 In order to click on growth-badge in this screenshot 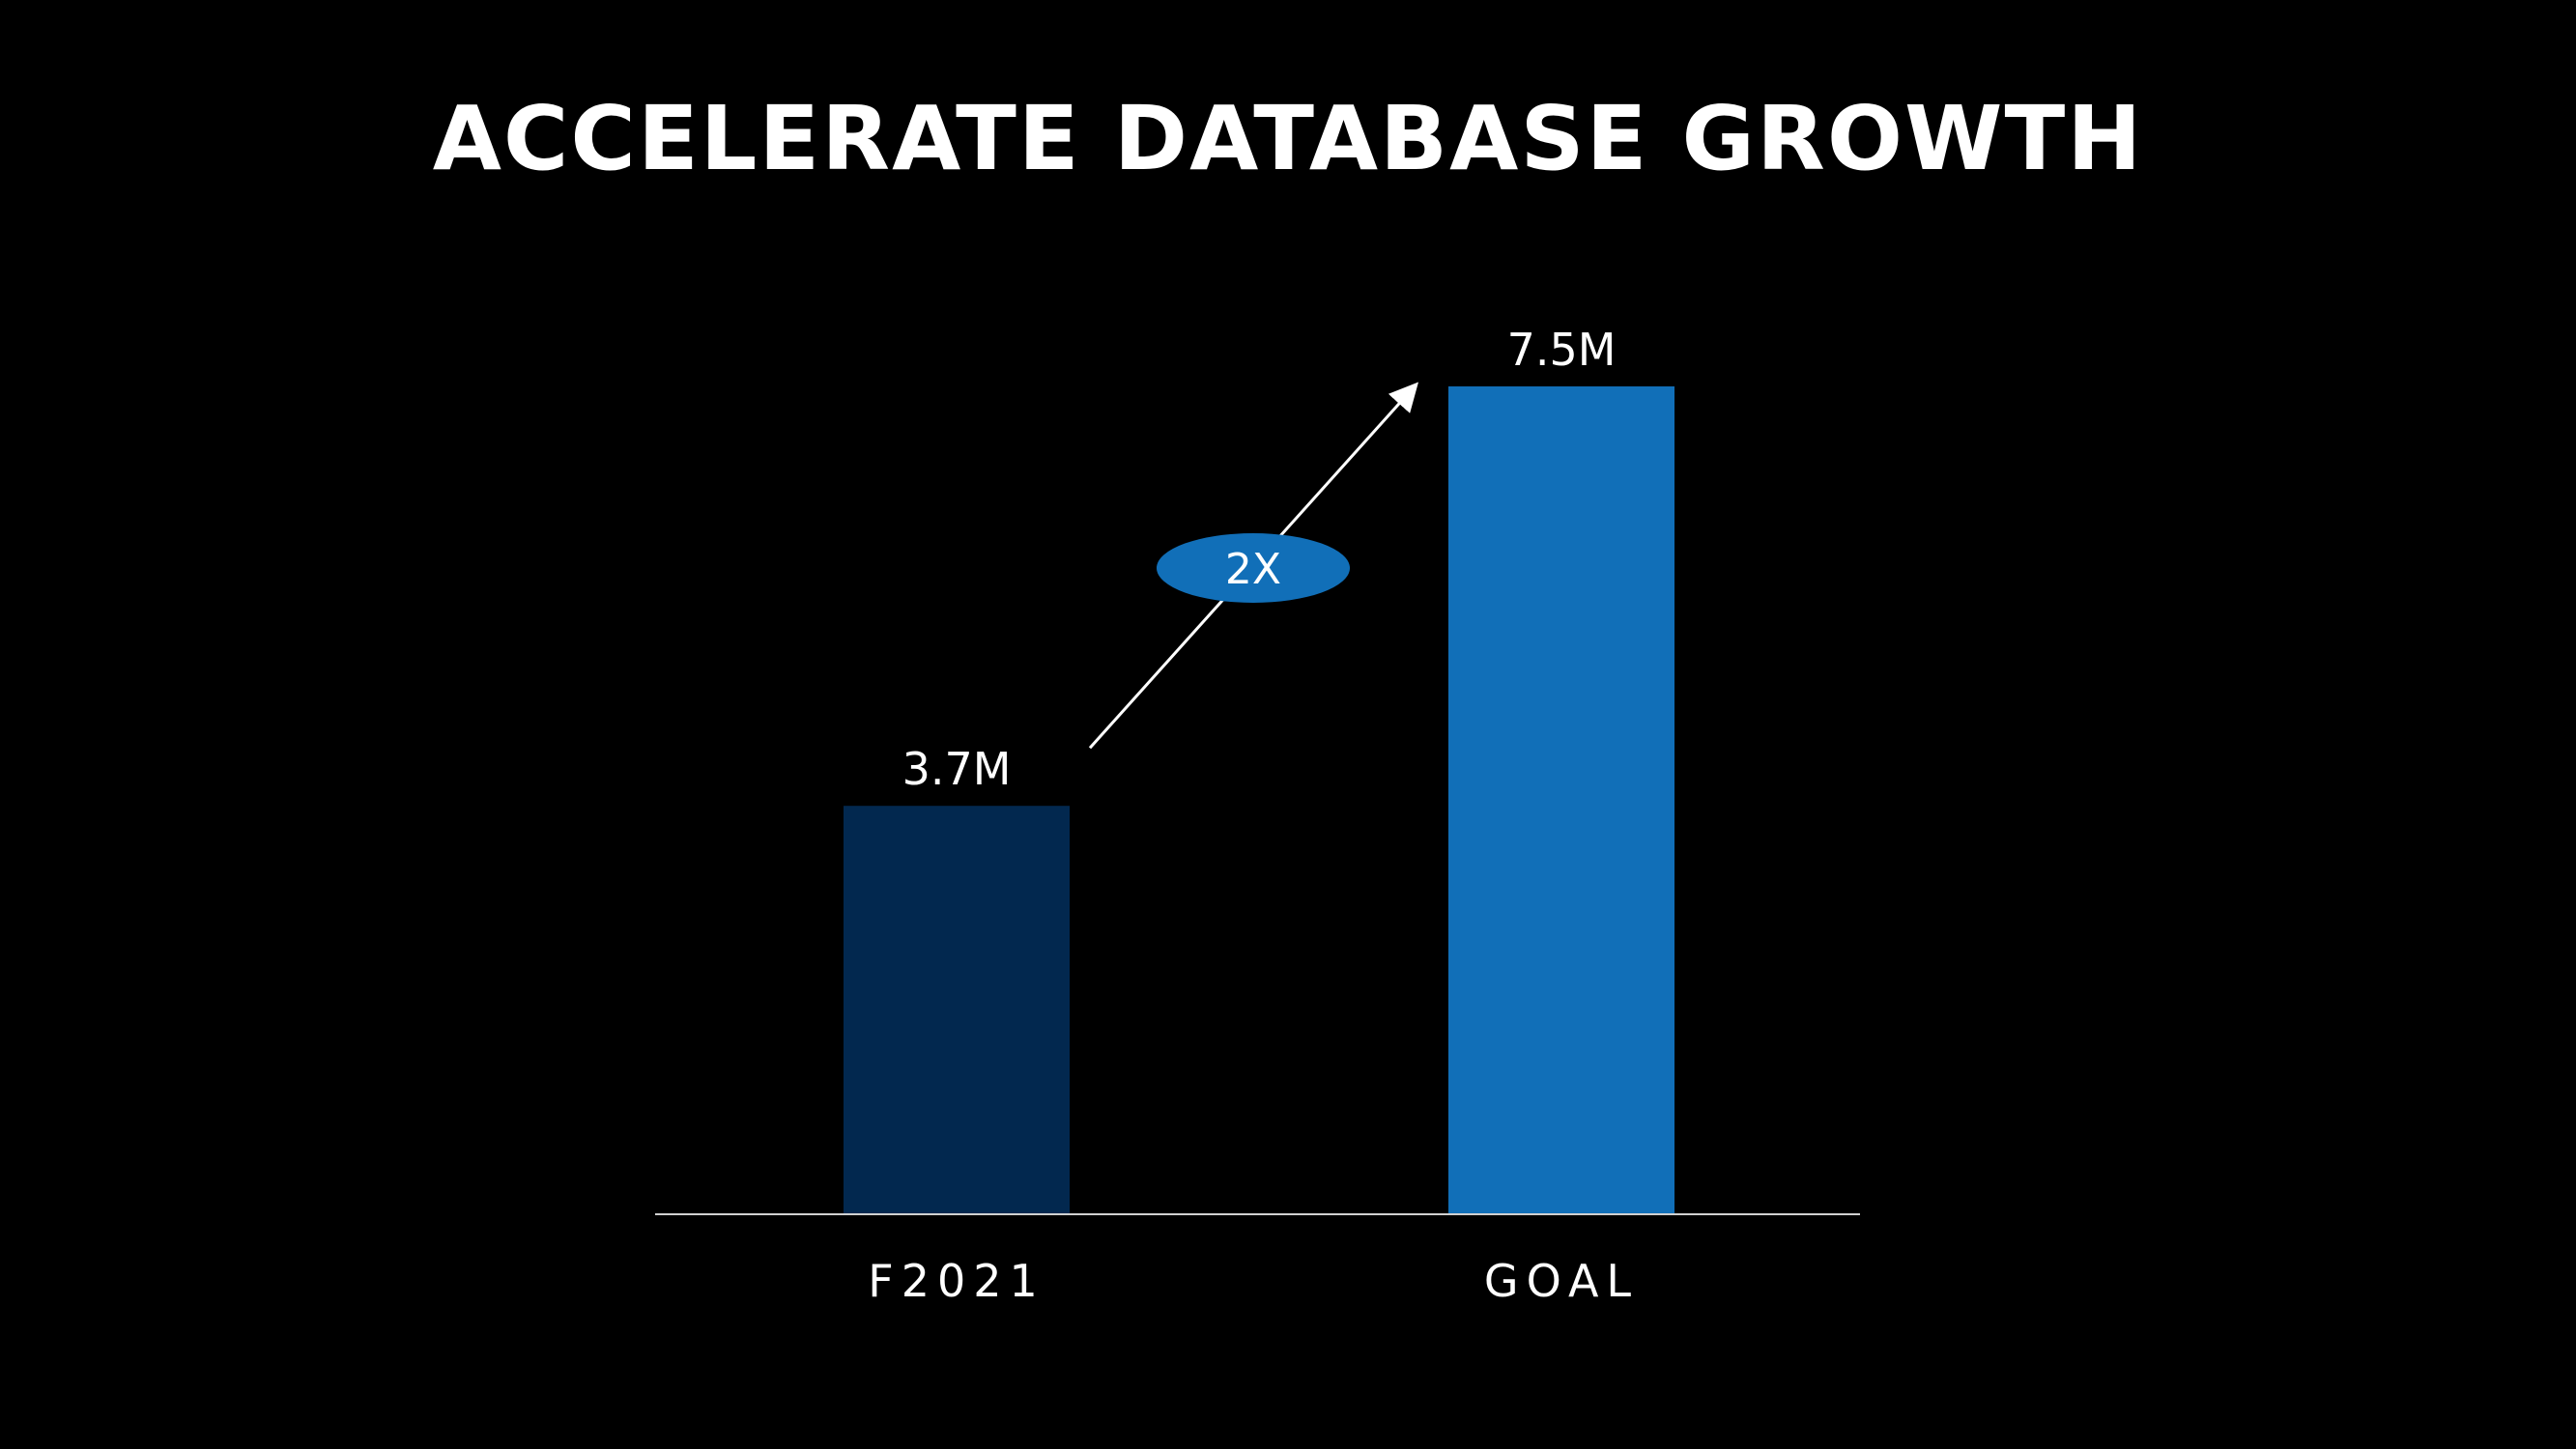, I will do `click(1253, 568)`.